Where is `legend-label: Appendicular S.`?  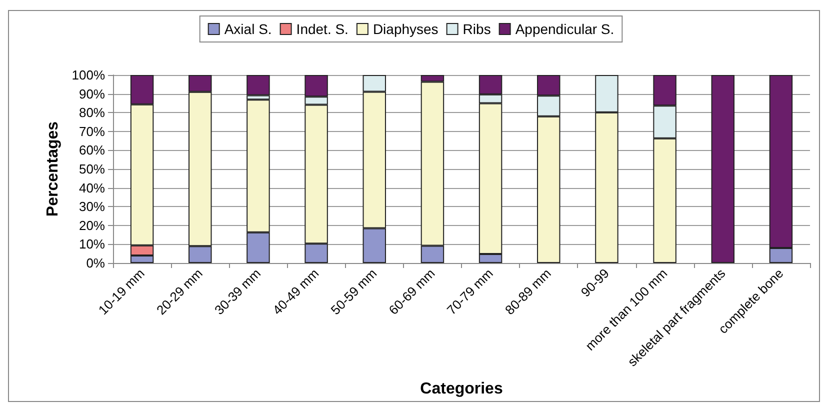 legend-label: Appendicular S. is located at coordinates (564, 29).